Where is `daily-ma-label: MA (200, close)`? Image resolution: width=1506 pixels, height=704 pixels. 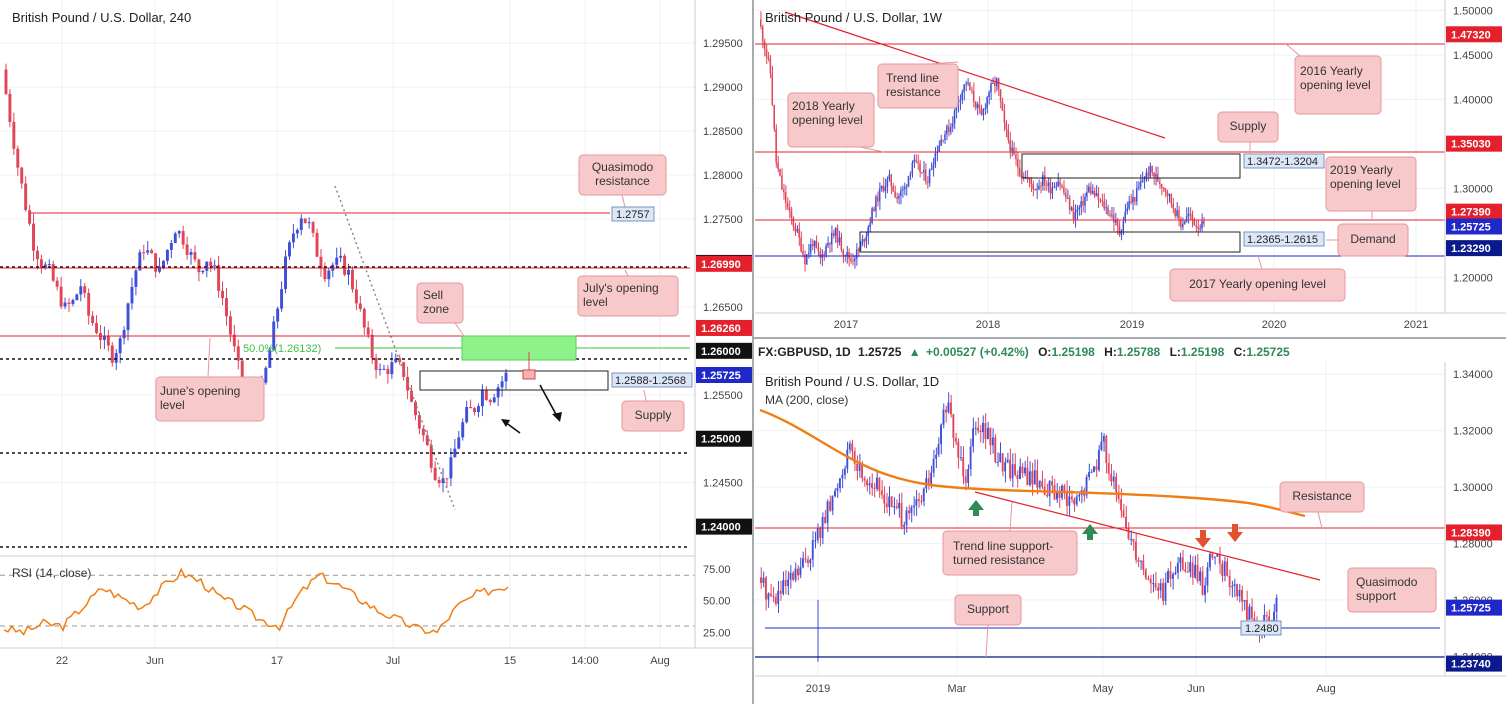
daily-ma-label: MA (200, close) is located at coordinates (806, 400).